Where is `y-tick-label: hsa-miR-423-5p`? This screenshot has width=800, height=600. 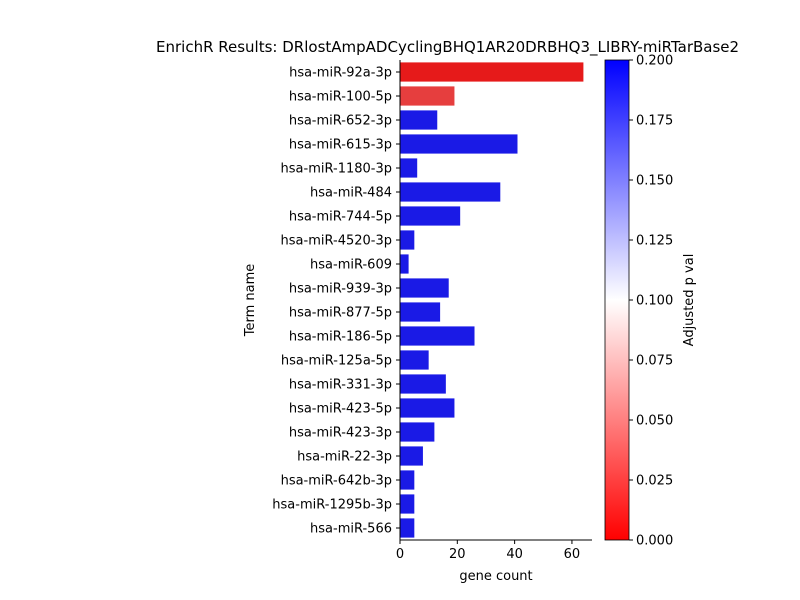
y-tick-label: hsa-miR-423-5p is located at coordinates (340, 409).